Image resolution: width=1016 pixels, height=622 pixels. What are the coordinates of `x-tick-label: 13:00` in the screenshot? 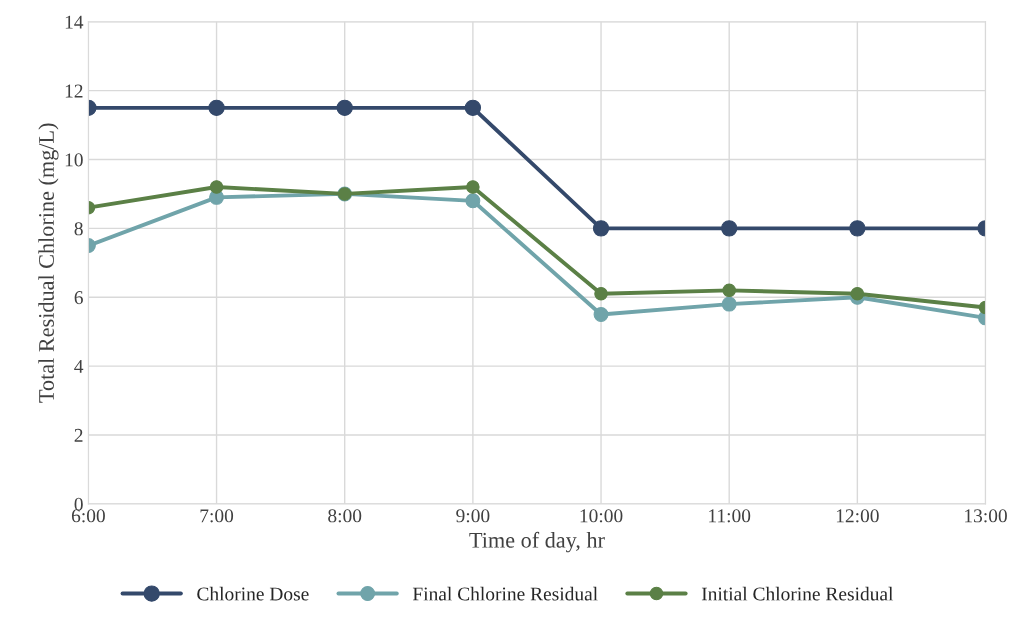 It's located at (986, 516).